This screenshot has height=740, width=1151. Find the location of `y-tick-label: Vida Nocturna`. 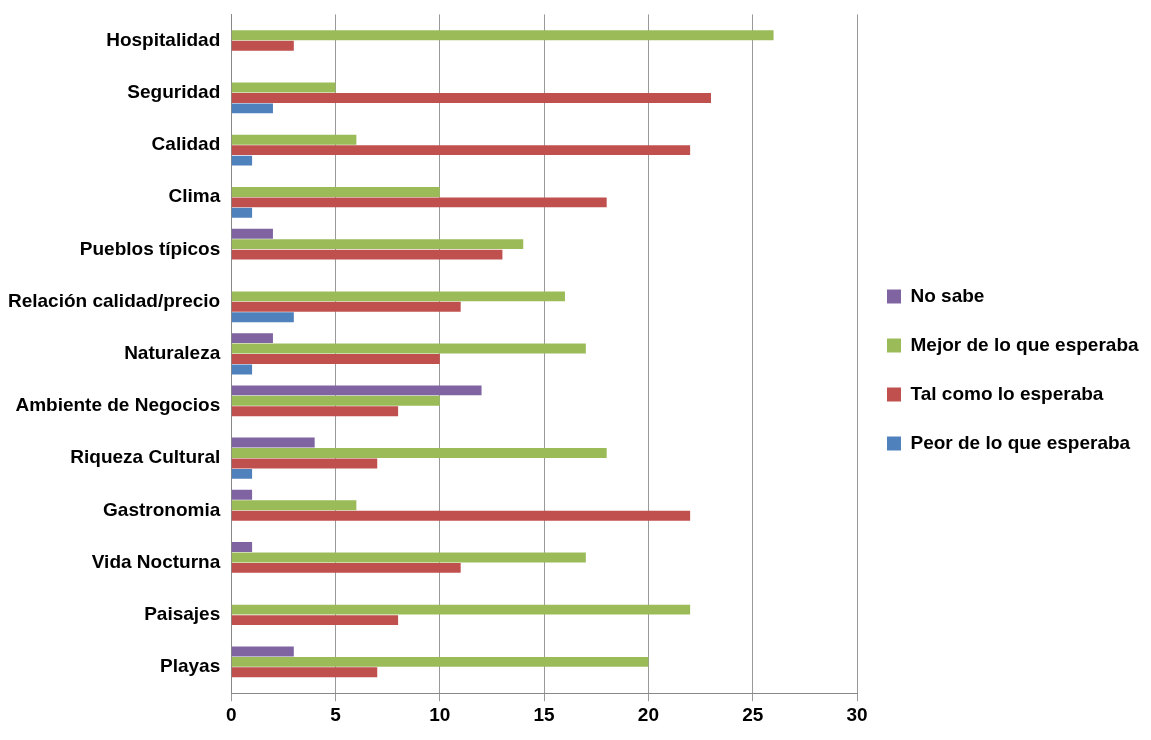

y-tick-label: Vida Nocturna is located at coordinates (156, 561).